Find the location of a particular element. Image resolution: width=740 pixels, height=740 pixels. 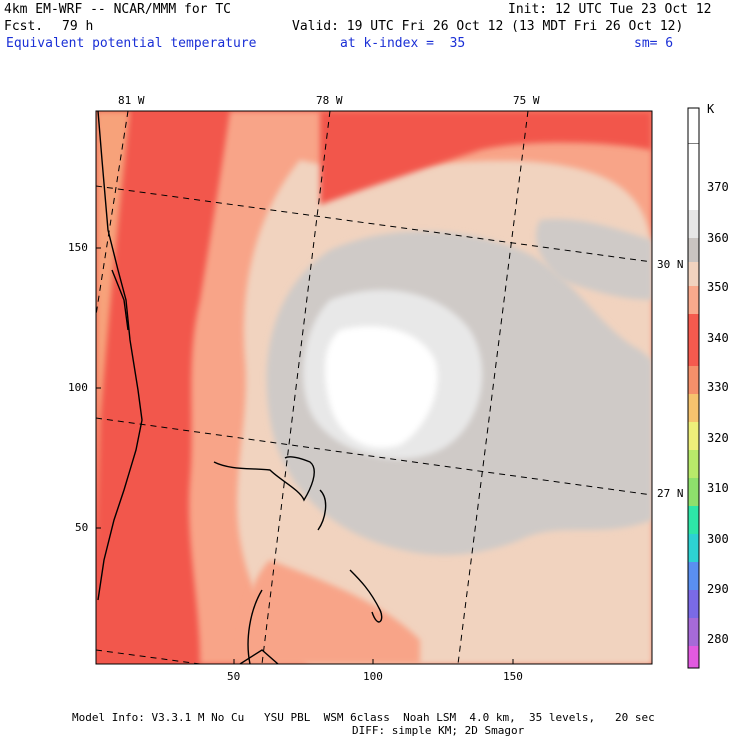

colorbar-label-360: 360 is located at coordinates (718, 238).